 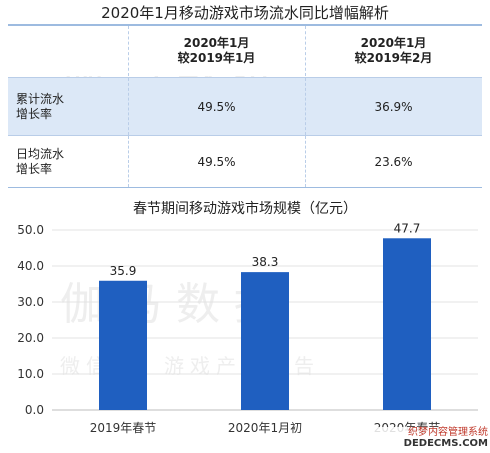 I want to click on table-title: 2020年1月移动游戏市场流水同比增幅解析, so click(x=245, y=13).